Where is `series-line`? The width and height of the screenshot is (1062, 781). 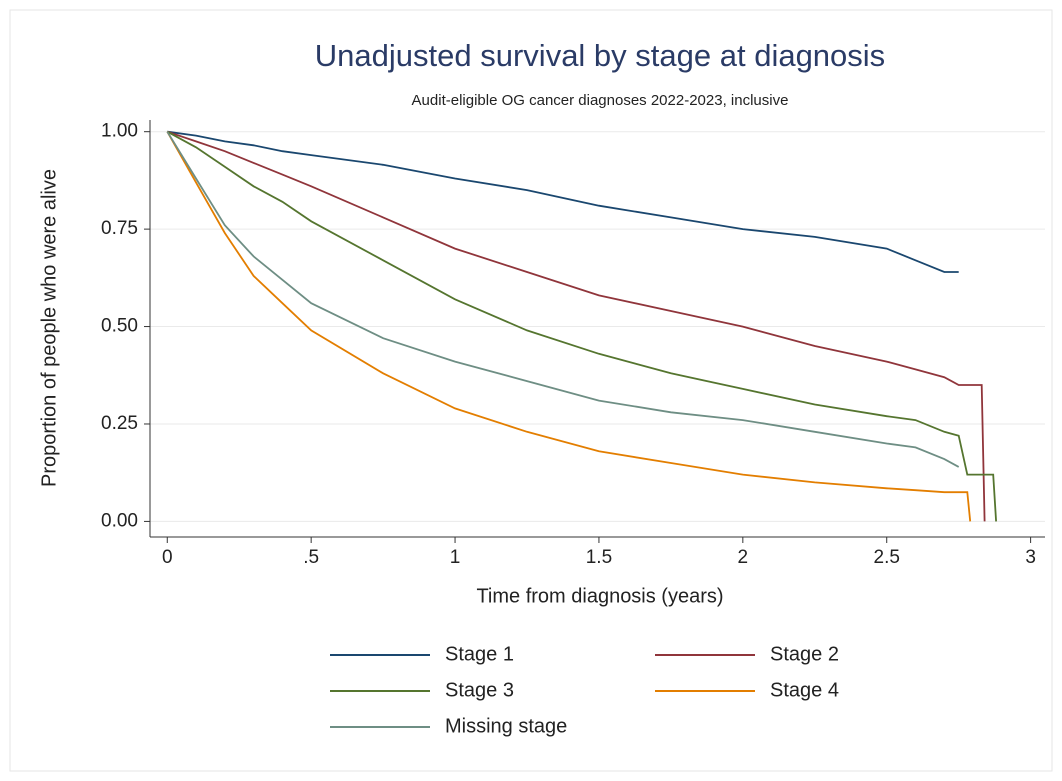
series-line is located at coordinates (563, 201).